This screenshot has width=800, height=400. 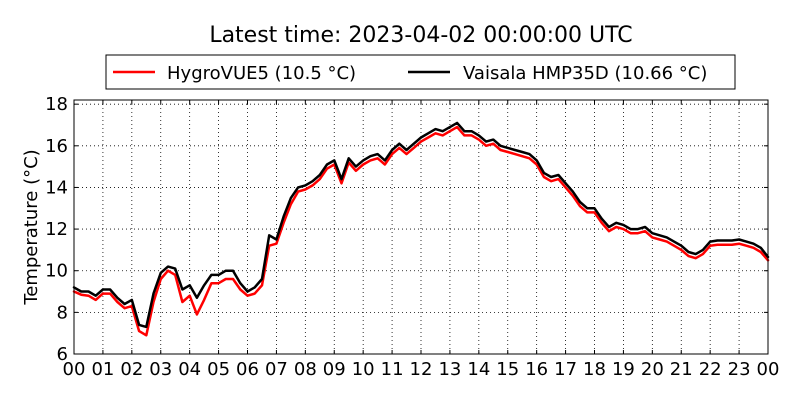 I want to click on y-tick-label: 10, so click(x=56, y=271).